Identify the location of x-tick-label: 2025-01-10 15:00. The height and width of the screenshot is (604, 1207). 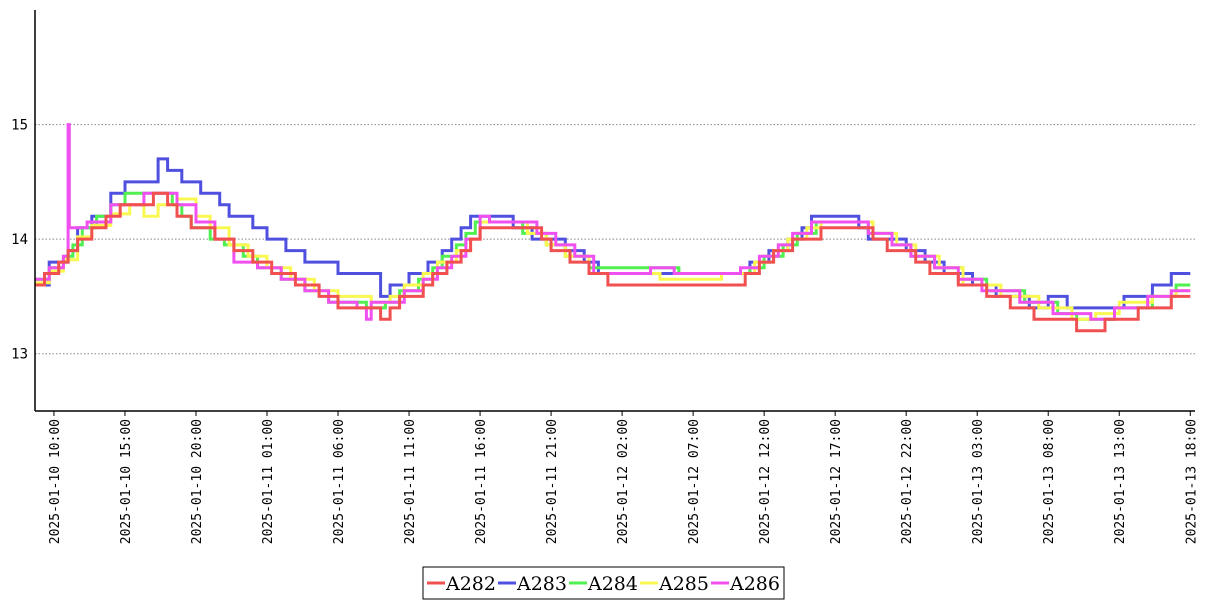
(126, 481).